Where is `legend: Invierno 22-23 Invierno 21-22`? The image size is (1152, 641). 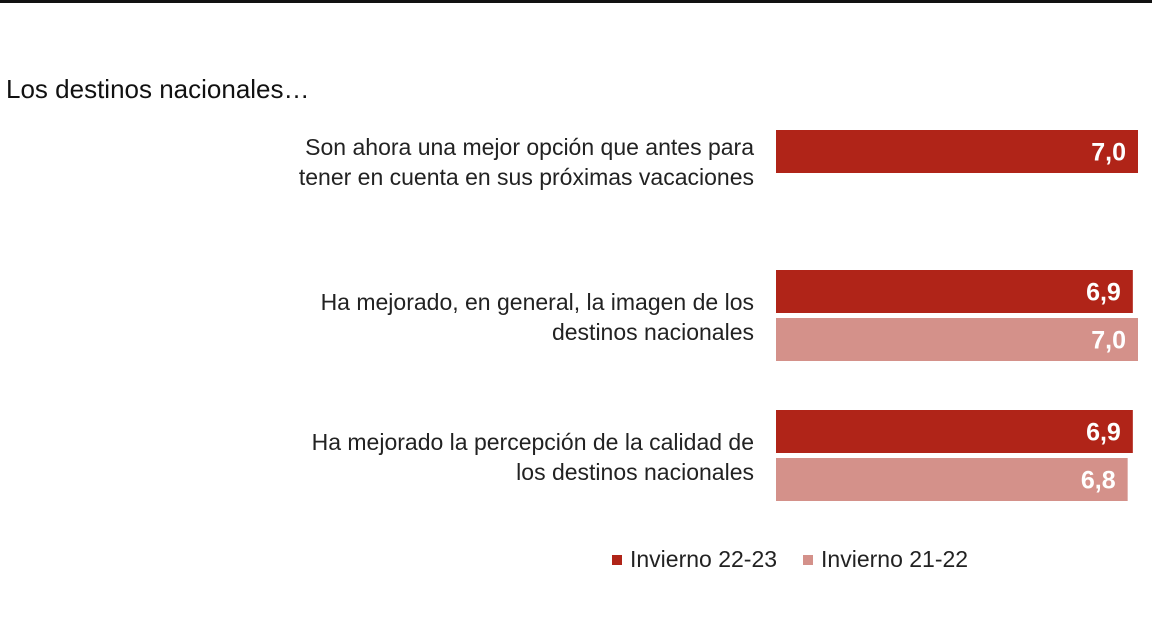
legend: Invierno 22-23 Invierno 21-22 is located at coordinates (803, 559).